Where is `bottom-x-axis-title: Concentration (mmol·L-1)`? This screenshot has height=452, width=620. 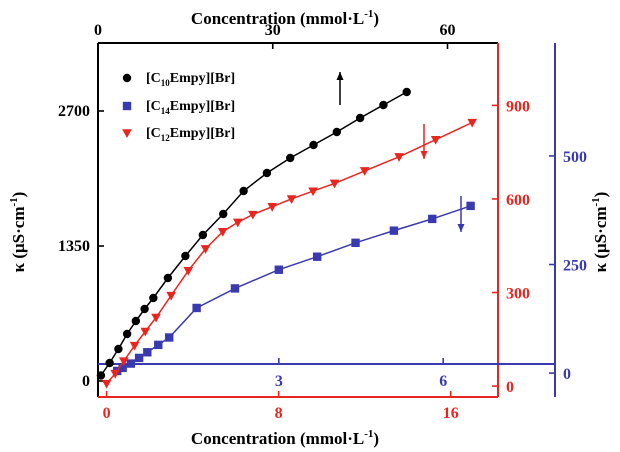
bottom-x-axis-title: Concentration (mmol·L-1) is located at coordinates (285, 438).